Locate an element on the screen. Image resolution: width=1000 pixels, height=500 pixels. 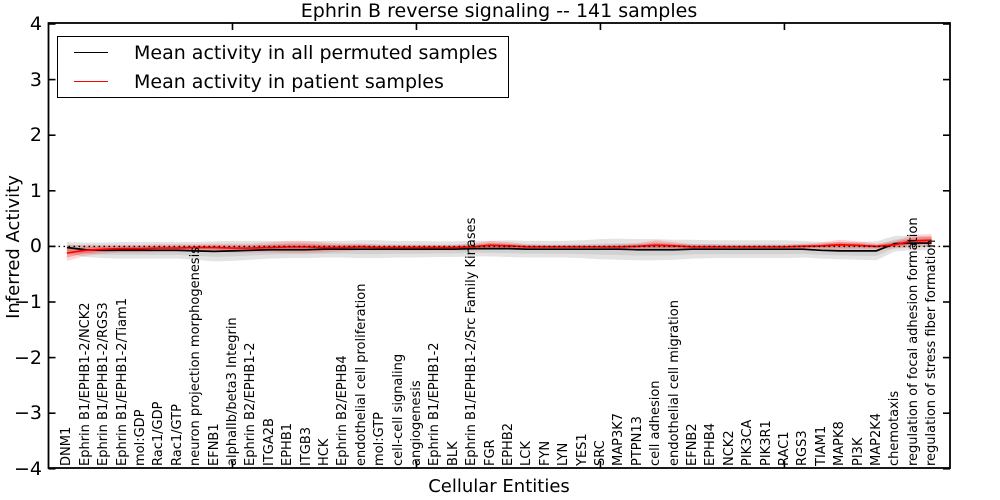
y-tick-label: 4 is located at coordinates (35, 24).